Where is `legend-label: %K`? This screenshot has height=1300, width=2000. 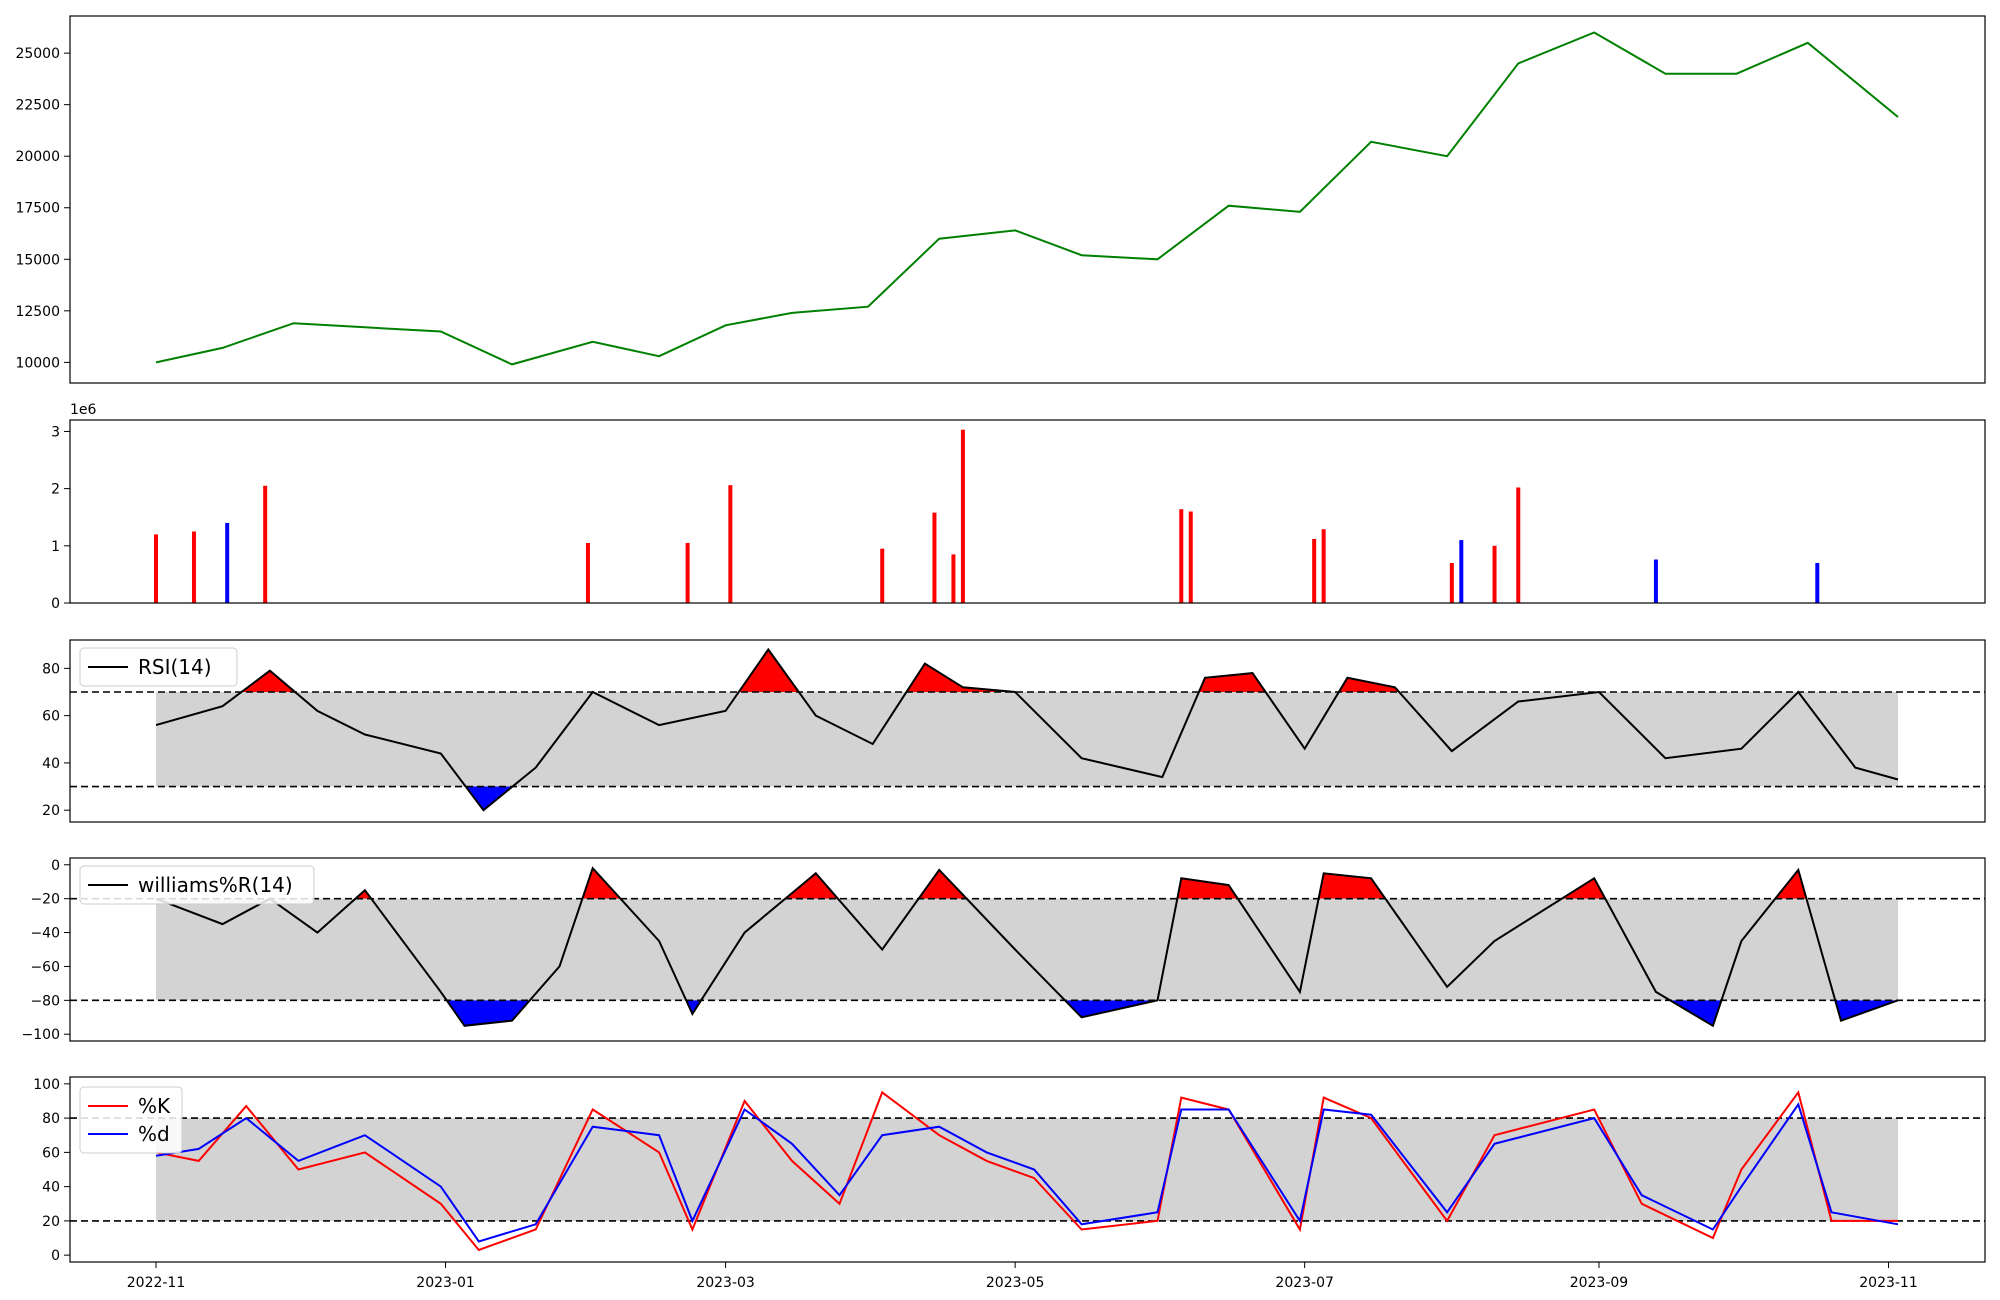
legend-label: %K is located at coordinates (154, 1106).